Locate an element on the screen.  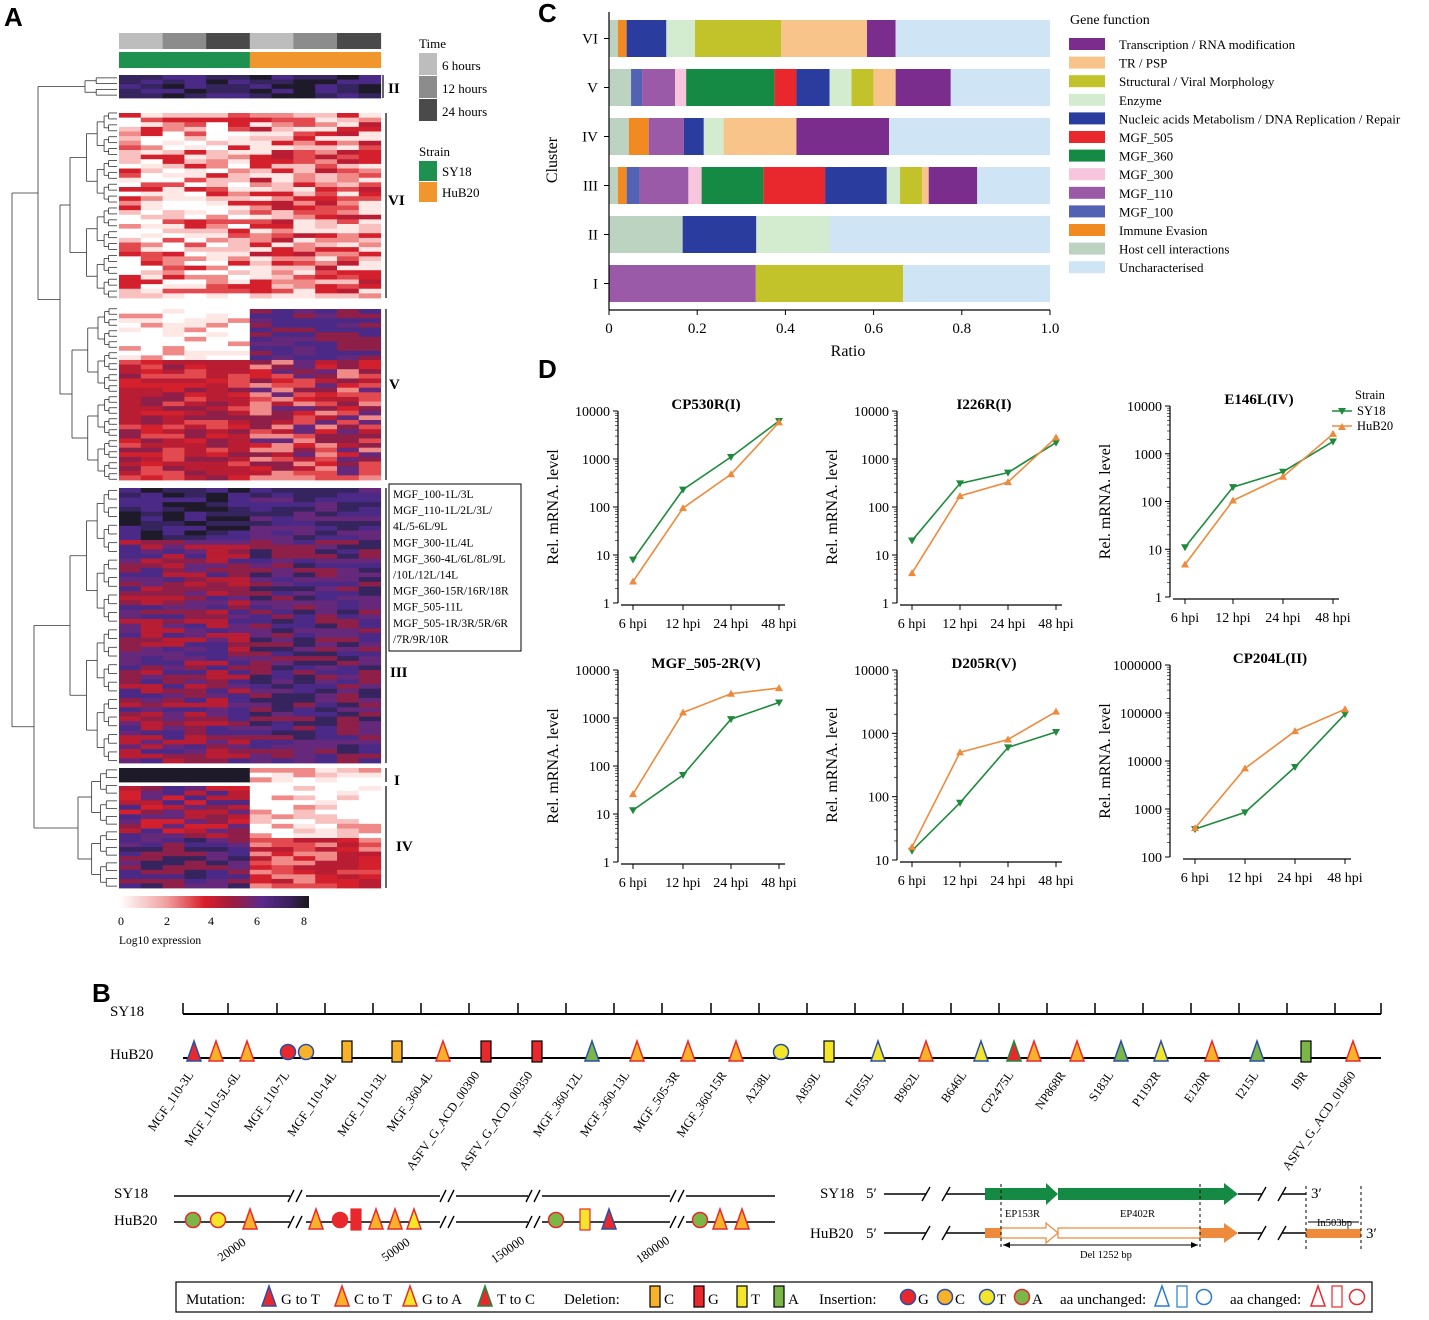
x-tick-label: 48 hpi is located at coordinates (1056, 624).